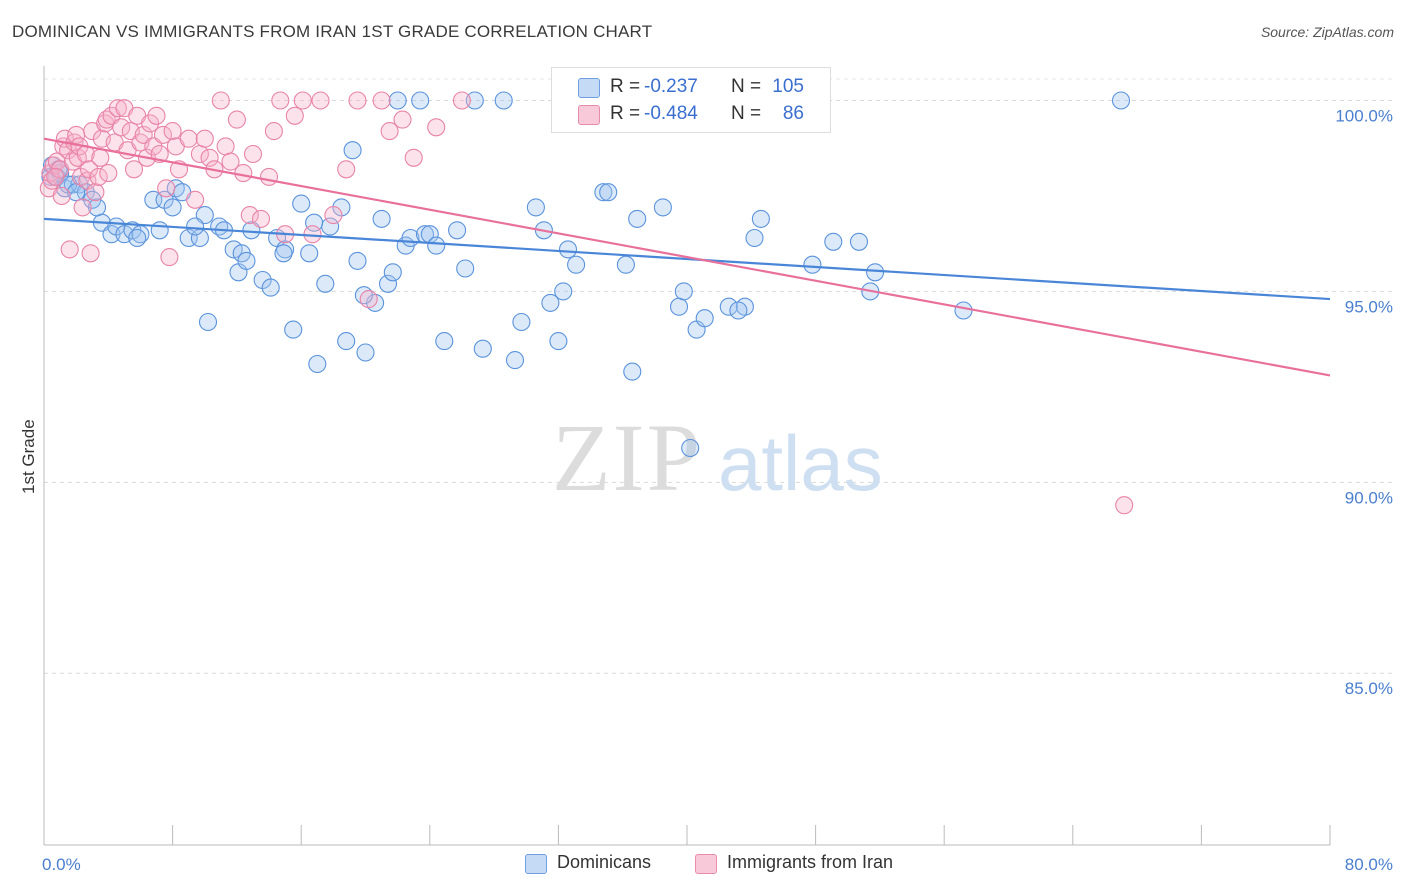  I want to click on y-axis-label: 1st Grade, so click(28, 456).